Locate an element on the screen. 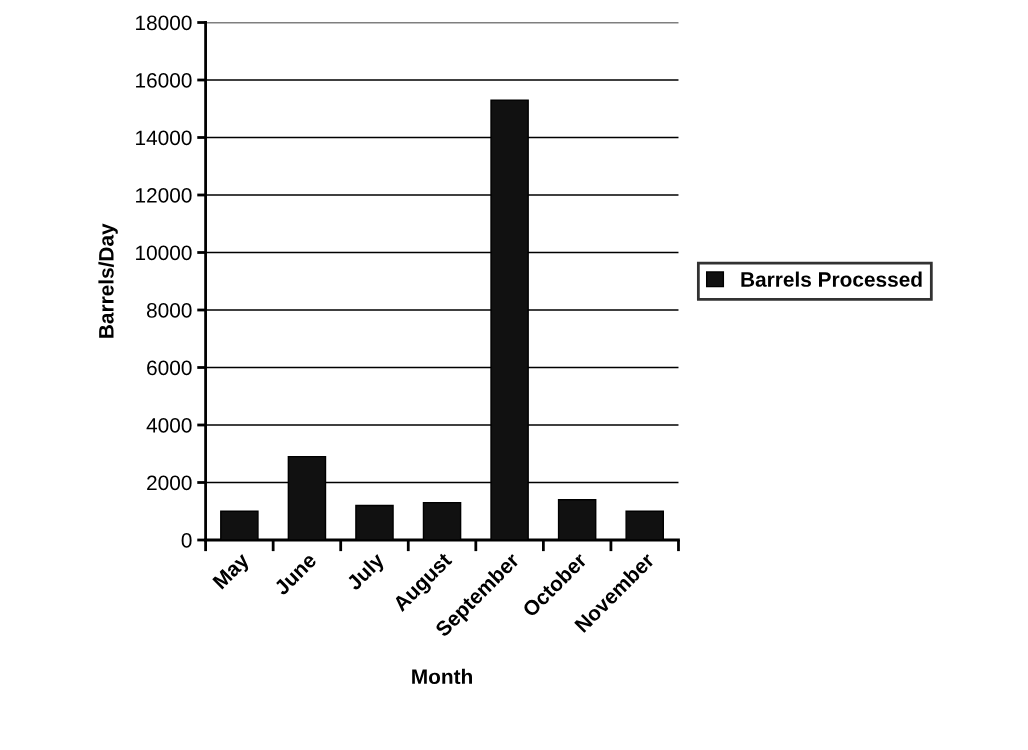 This screenshot has height=750, width=1028. y-axis-title: Barrels/Day is located at coordinates (108, 280).